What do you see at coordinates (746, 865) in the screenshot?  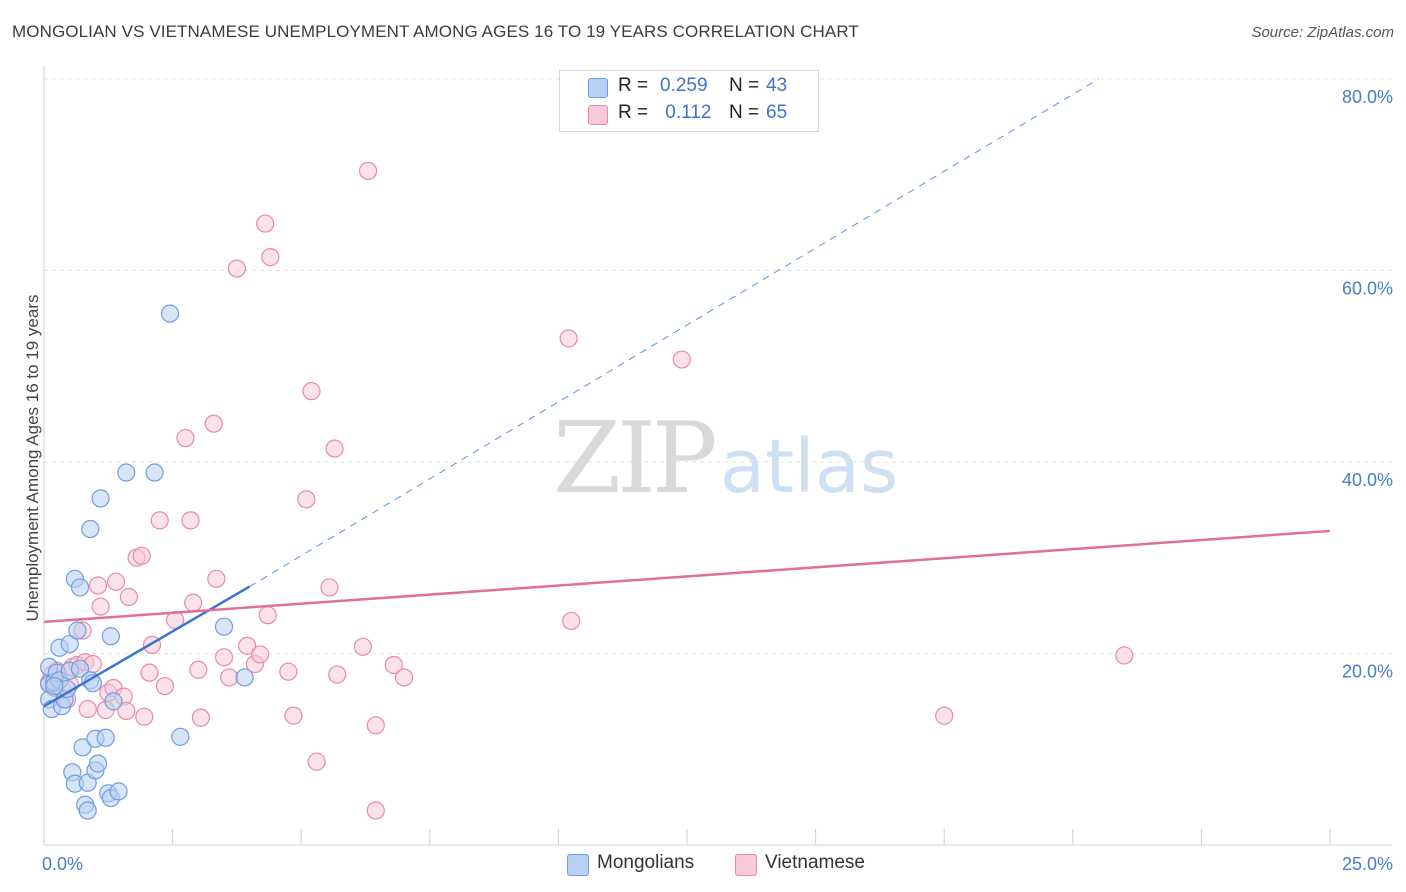 I see `vietnamese-legend-swatch` at bounding box center [746, 865].